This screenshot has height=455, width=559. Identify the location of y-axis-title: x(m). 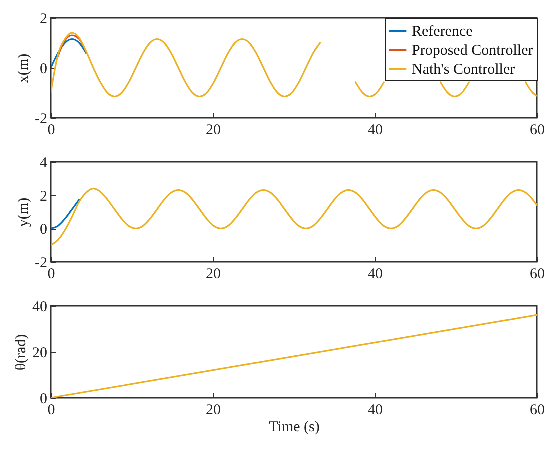
(24, 69).